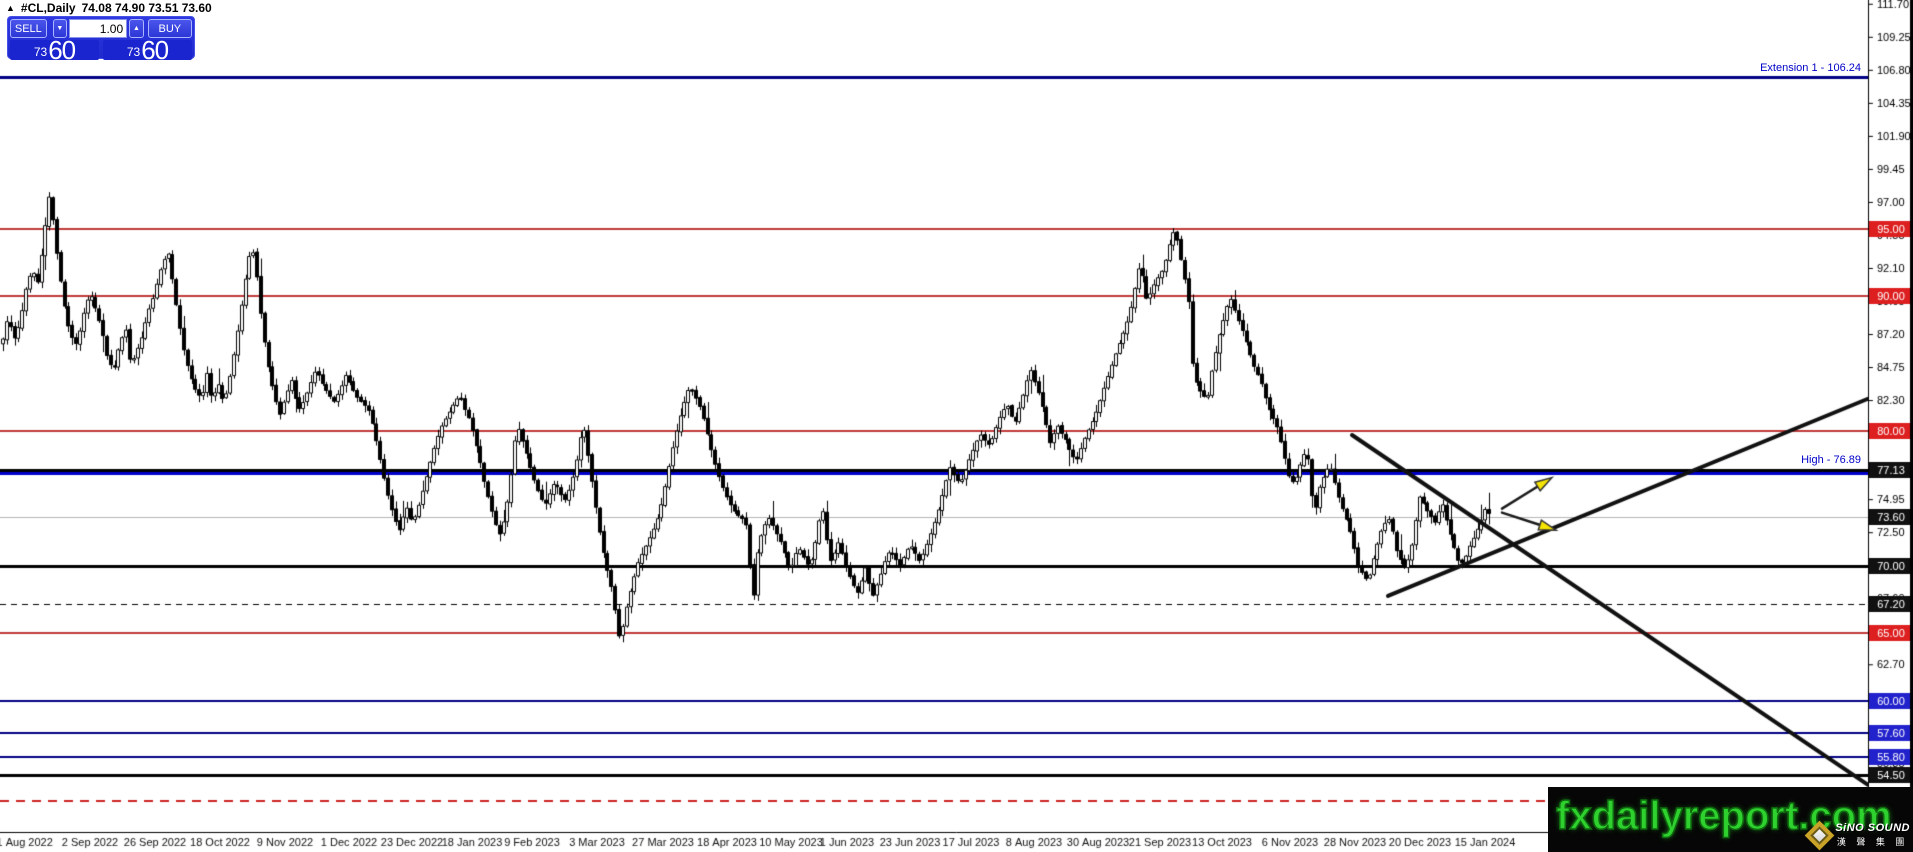 Image resolution: width=1913 pixels, height=852 pixels. Describe the element at coordinates (1872, 842) in the screenshot. I see `brand-name-chinese: 漢 聲 集 團` at that location.